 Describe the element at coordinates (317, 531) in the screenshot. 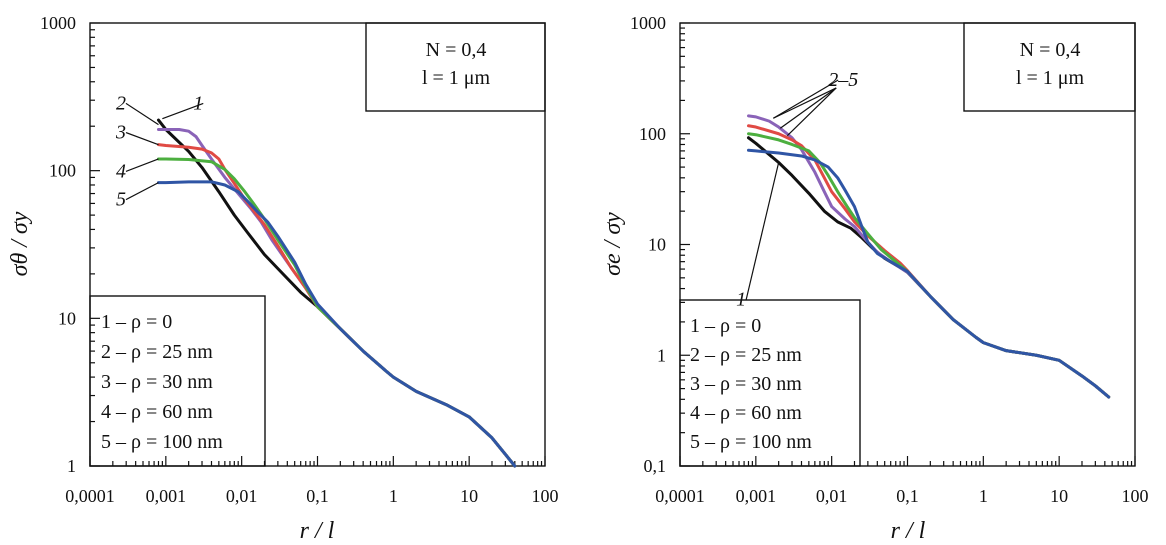

I see `left-x-axis-label: r / l` at that location.